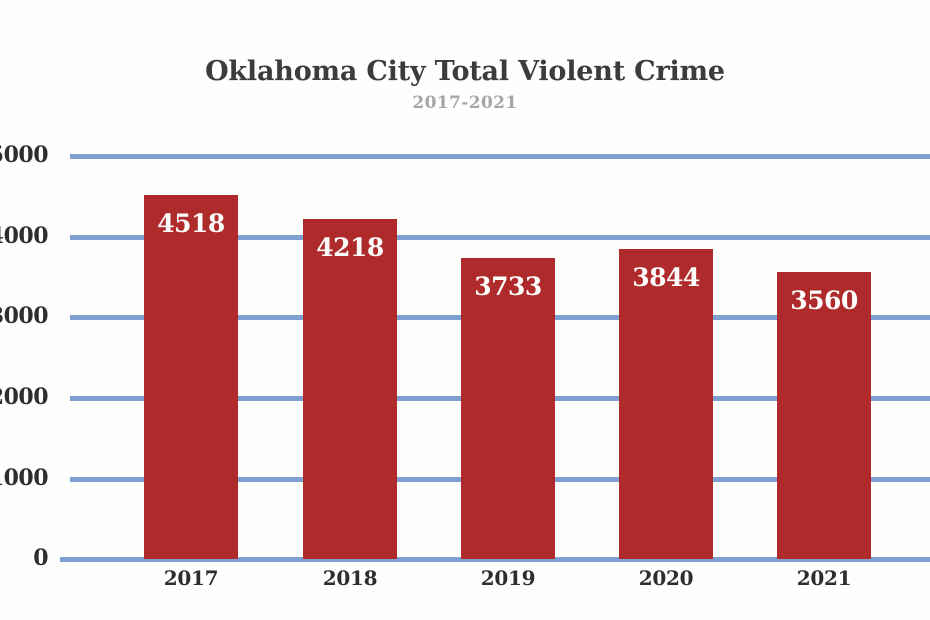 This screenshot has height=620, width=930. Describe the element at coordinates (508, 578) in the screenshot. I see `xtick-label-2019: 2019` at that location.